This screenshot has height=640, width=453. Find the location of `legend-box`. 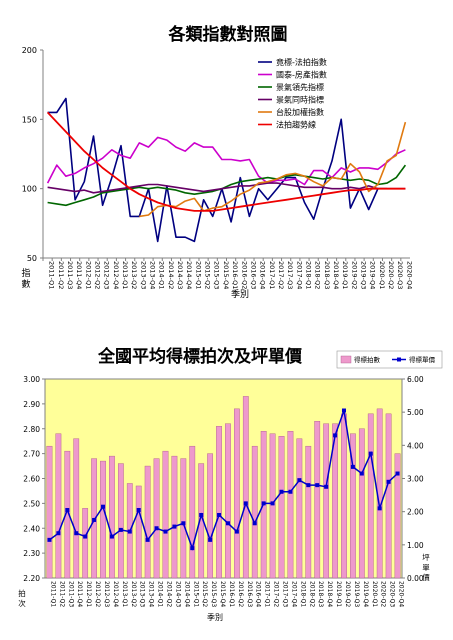

legend-box is located at coordinates (389, 359).